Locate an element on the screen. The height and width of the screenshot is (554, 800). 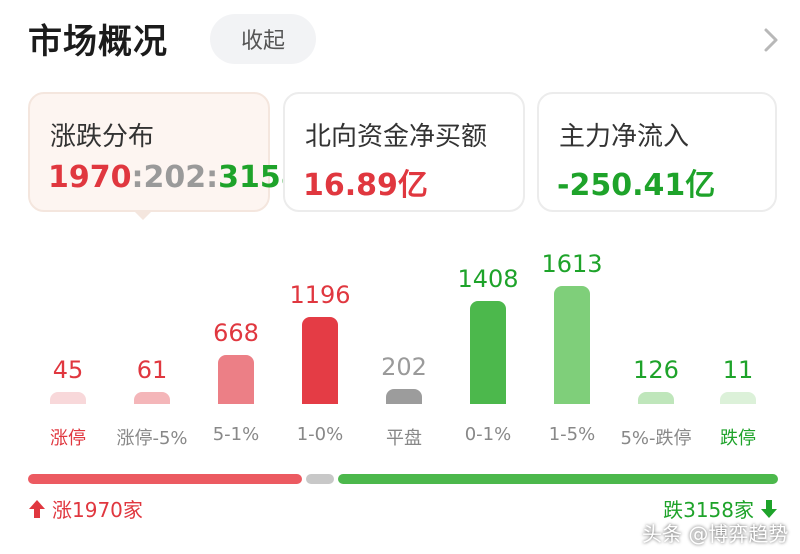
main-inflow-value: -250.41亿 is located at coordinates (636, 185).